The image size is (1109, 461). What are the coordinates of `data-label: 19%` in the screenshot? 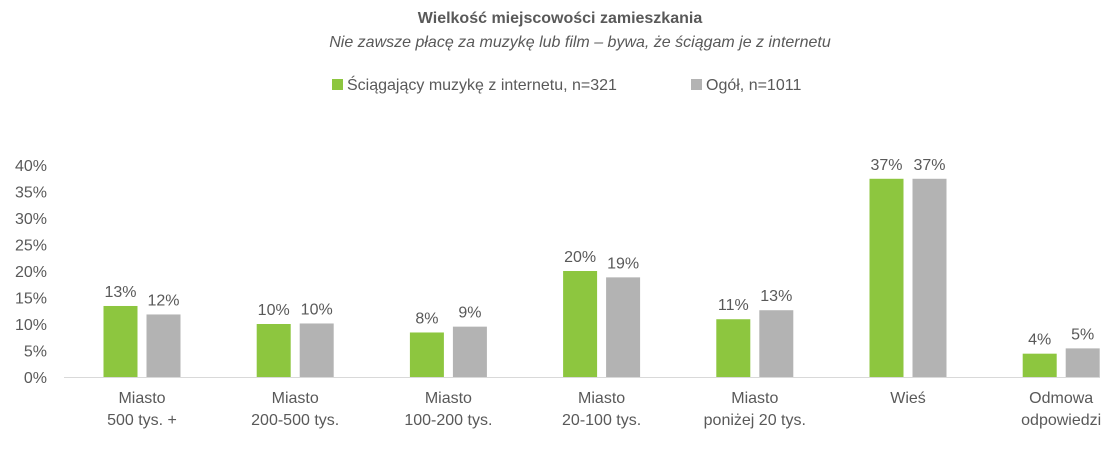 It's located at (623, 263).